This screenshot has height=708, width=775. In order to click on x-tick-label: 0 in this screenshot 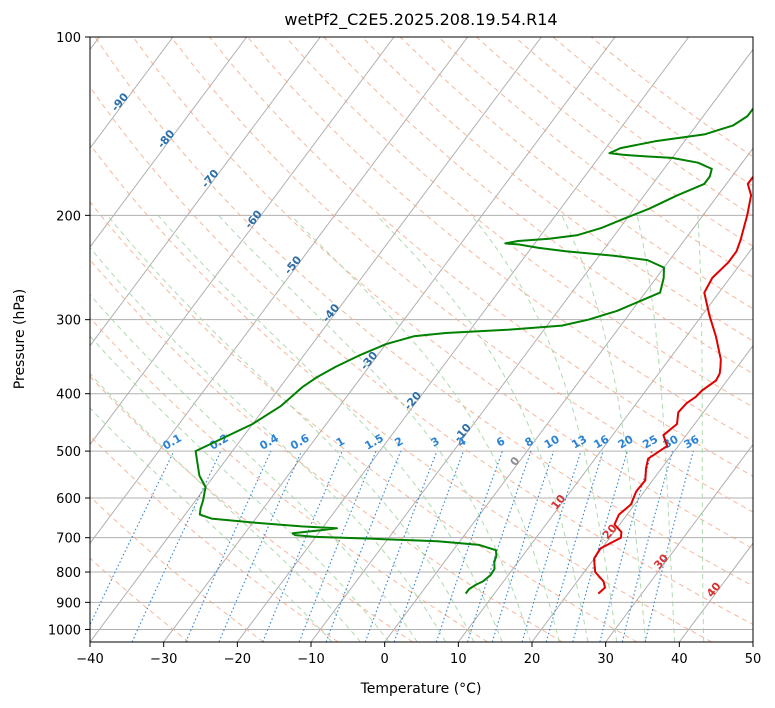, I will do `click(385, 659)`.